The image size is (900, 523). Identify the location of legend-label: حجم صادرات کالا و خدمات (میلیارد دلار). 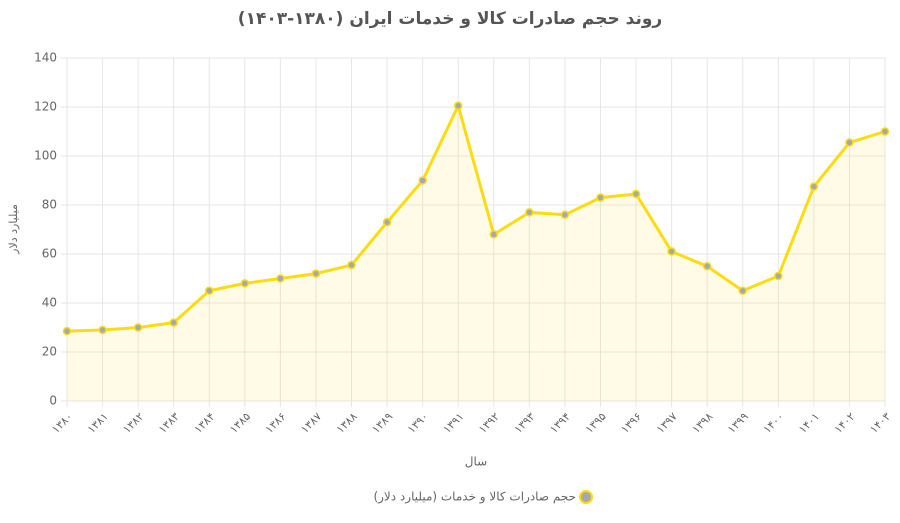
(474, 497).